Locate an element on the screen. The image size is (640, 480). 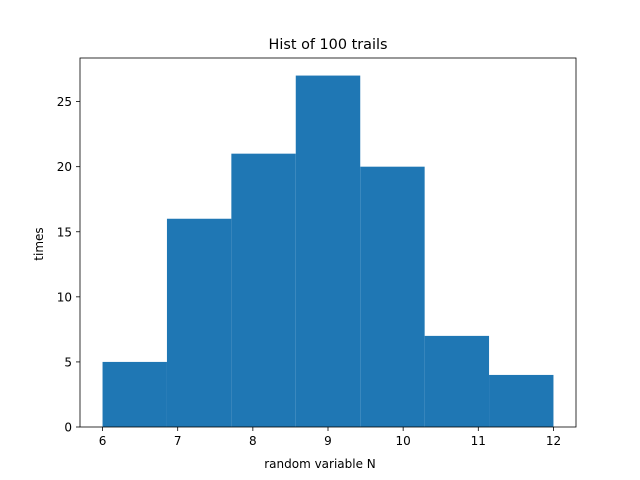
x-tick-label: 8 is located at coordinates (253, 441).